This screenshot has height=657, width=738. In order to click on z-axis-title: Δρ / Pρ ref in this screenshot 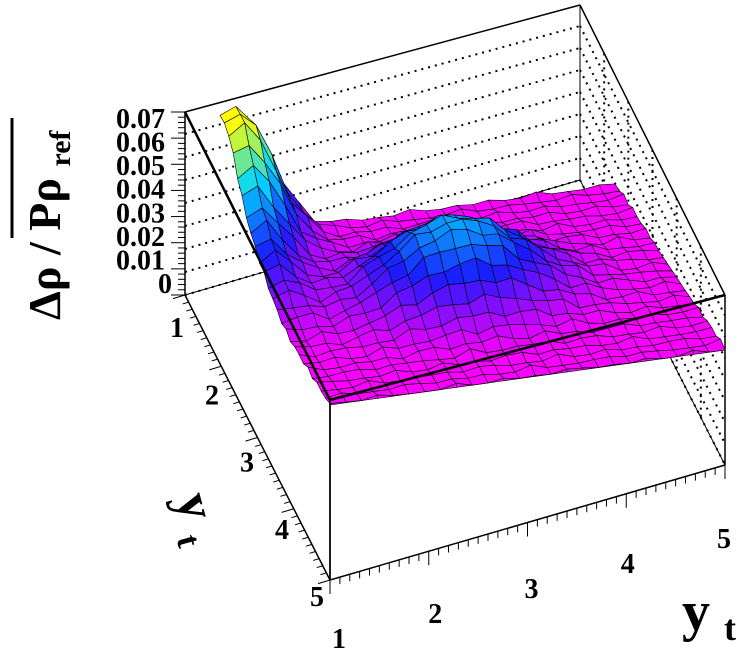, I will do `click(48, 224)`.